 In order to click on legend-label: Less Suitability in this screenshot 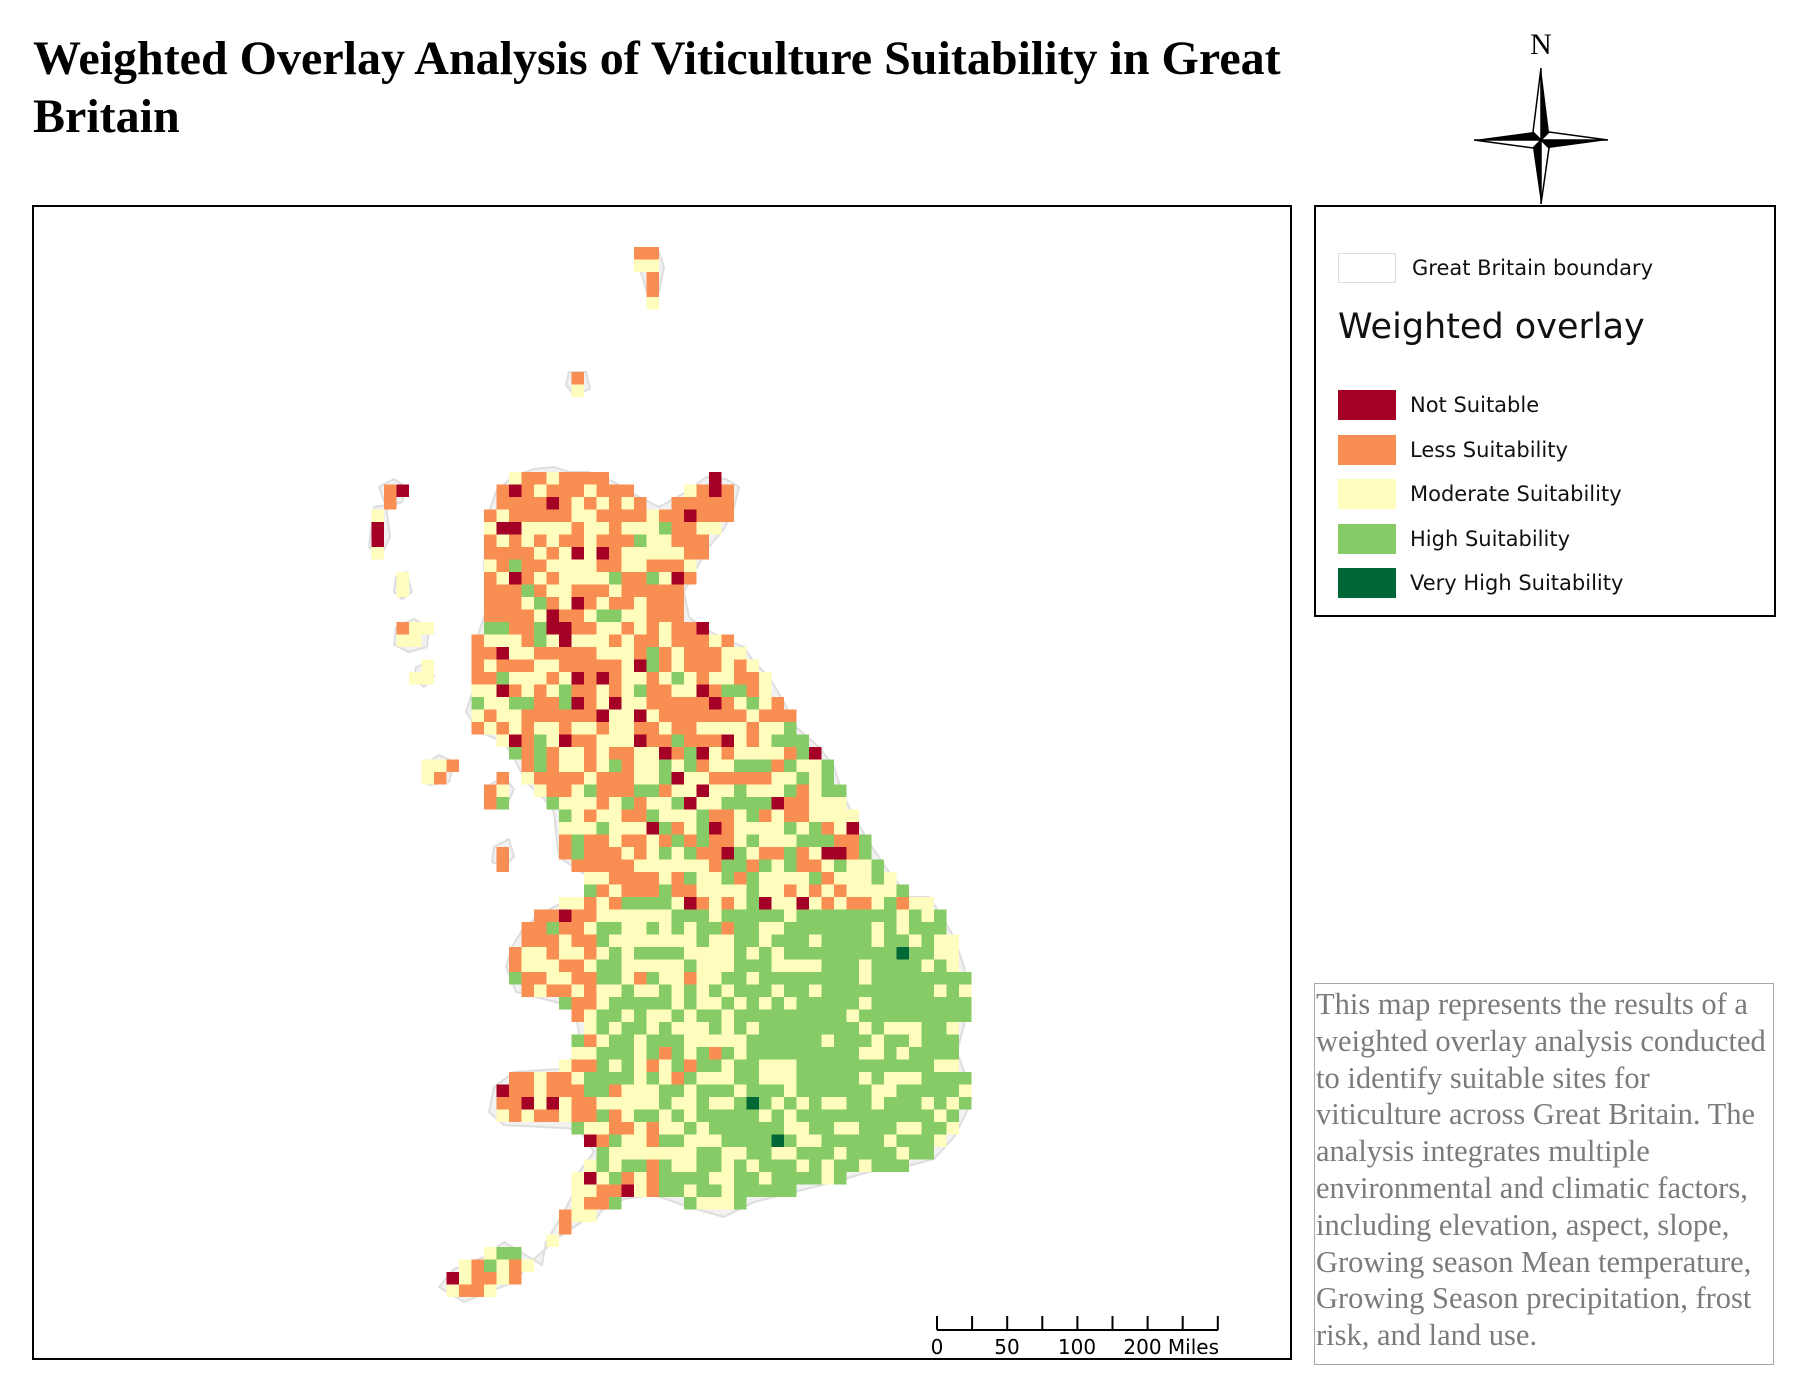, I will do `click(1489, 449)`.